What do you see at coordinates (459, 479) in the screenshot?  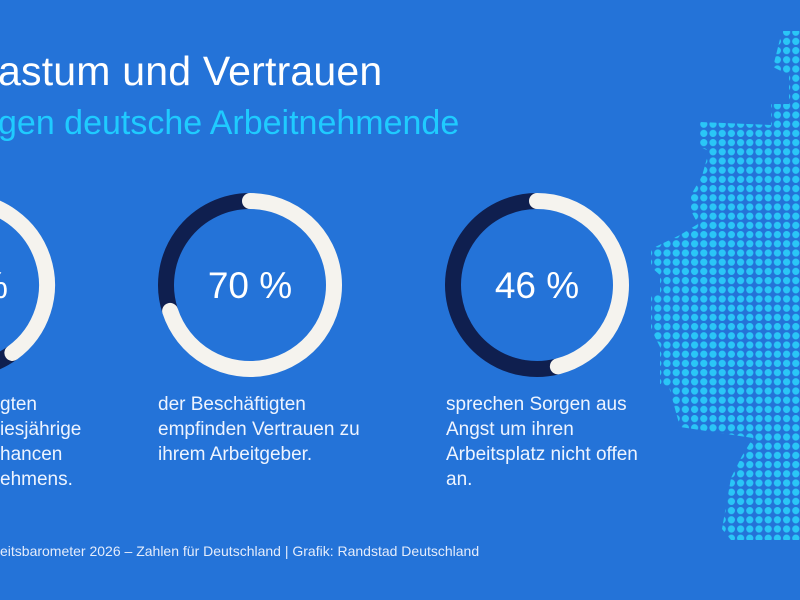 I see `description-line: an.` at bounding box center [459, 479].